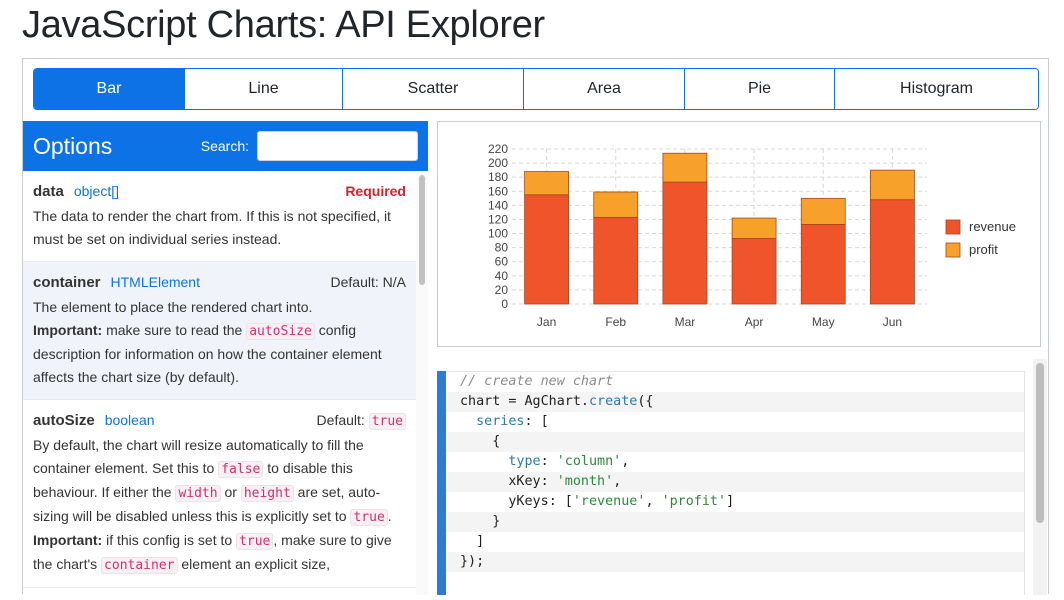  What do you see at coordinates (441, 483) in the screenshot?
I see `code-gutter` at bounding box center [441, 483].